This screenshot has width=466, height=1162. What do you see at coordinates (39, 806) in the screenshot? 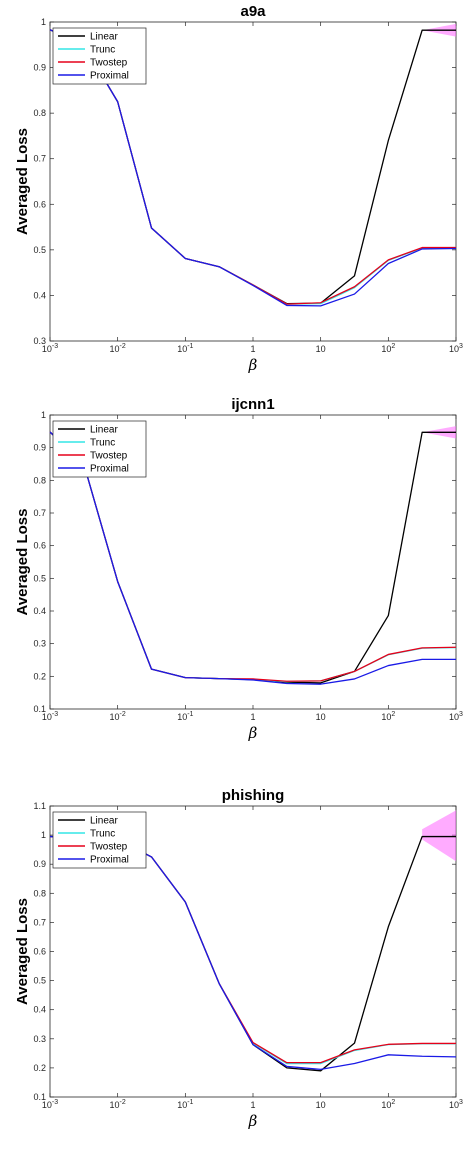
I see `y-tick-label: 1.1` at bounding box center [39, 806].